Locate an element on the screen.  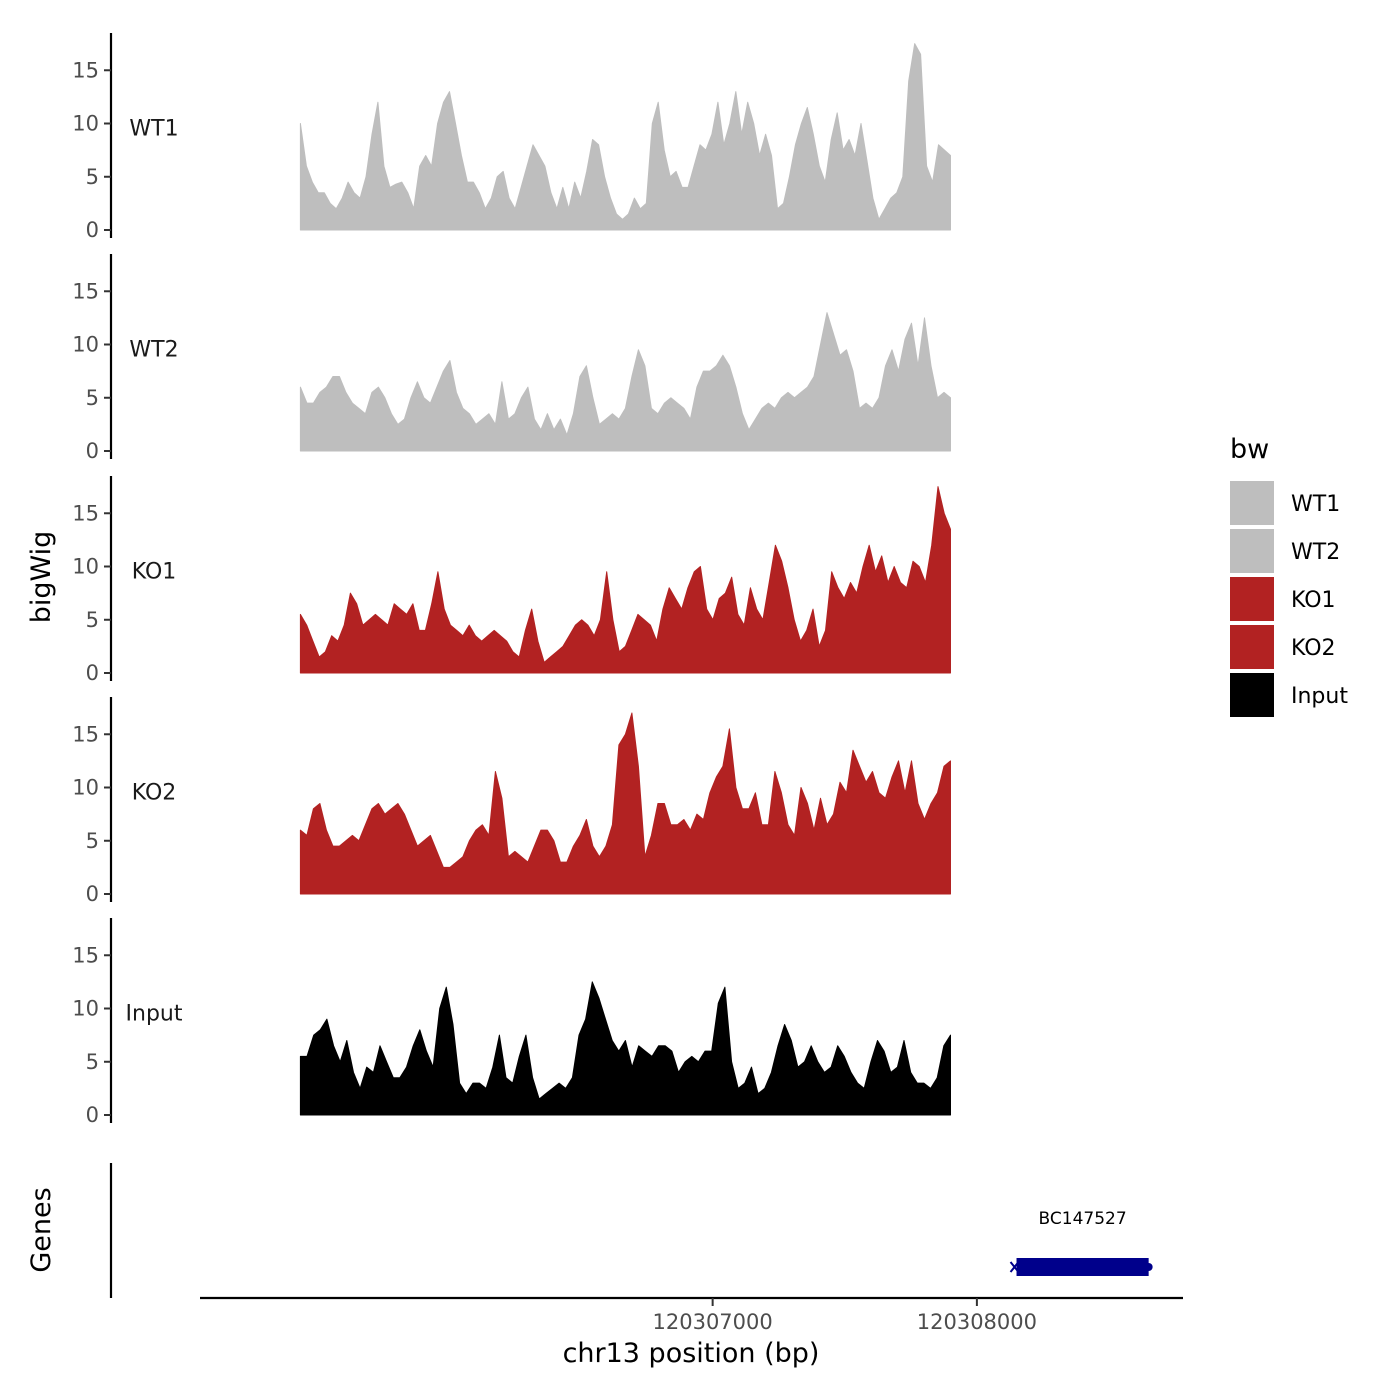
track-input: 0 5 10 15 Input is located at coordinates (511, 1022).